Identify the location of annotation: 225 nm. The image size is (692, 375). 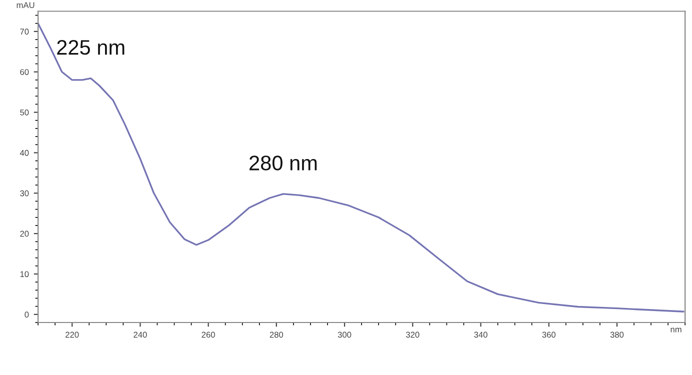
(90, 47).